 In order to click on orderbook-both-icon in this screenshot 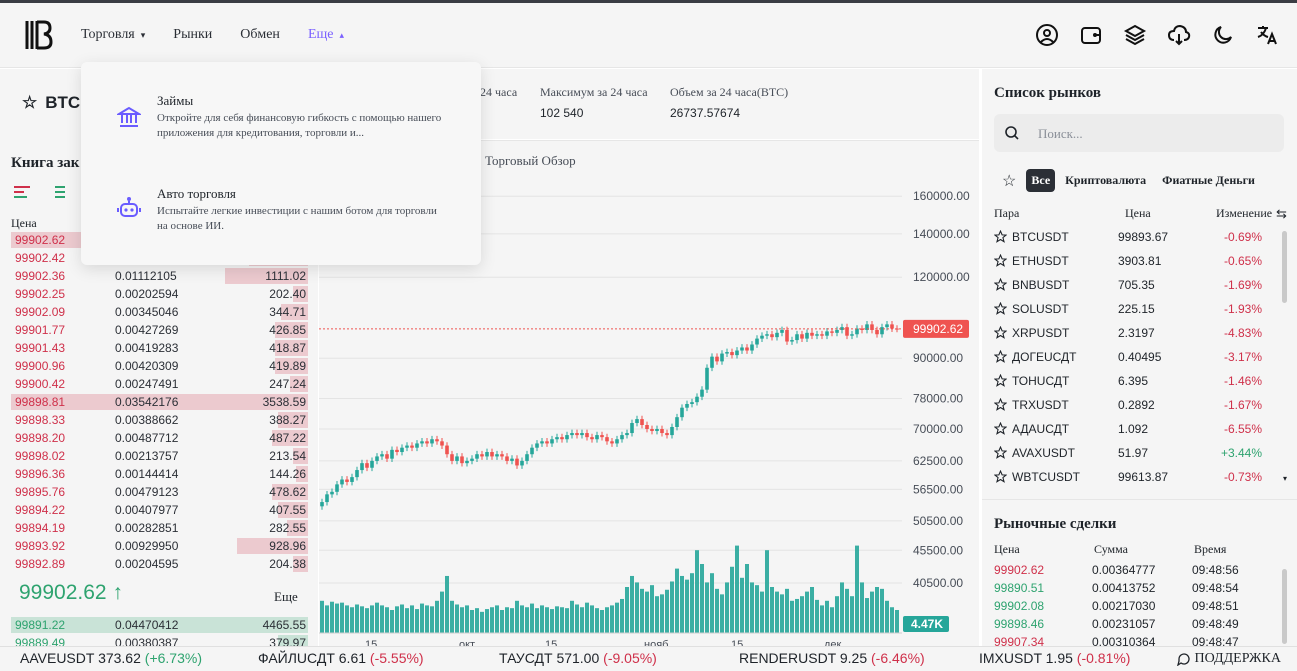, I will do `click(22, 192)`.